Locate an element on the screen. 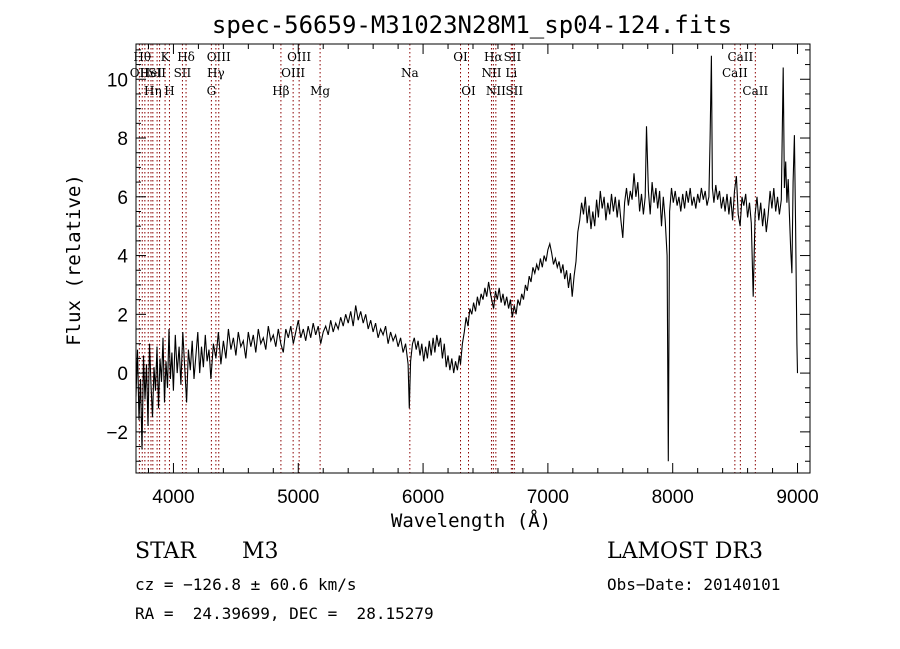 The image size is (900, 649). y-tick-label: 4 is located at coordinates (122, 257).